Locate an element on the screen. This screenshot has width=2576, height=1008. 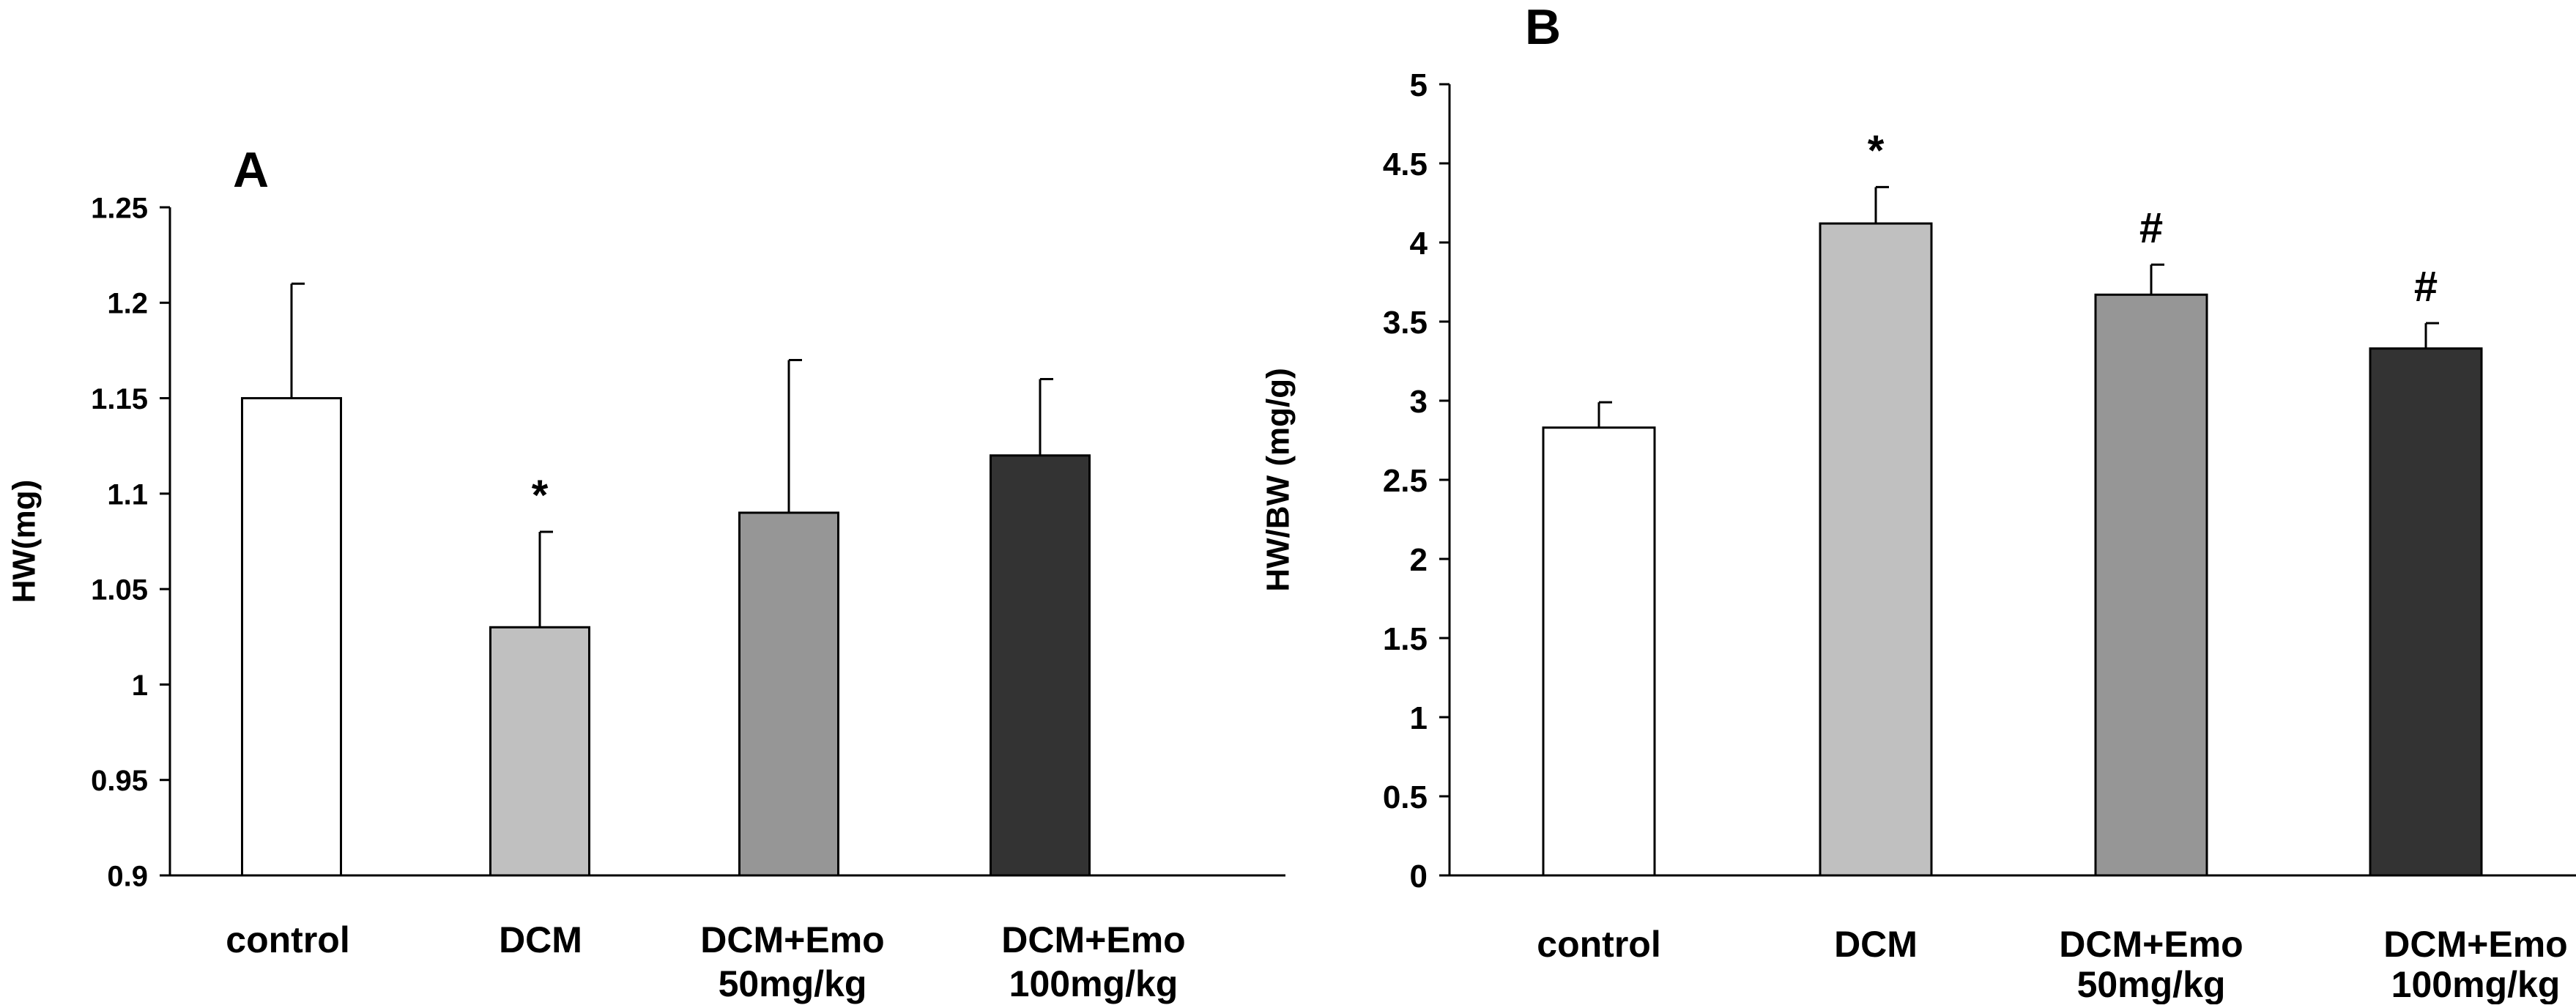
y-tick-label: 0.5 is located at coordinates (1405, 797).